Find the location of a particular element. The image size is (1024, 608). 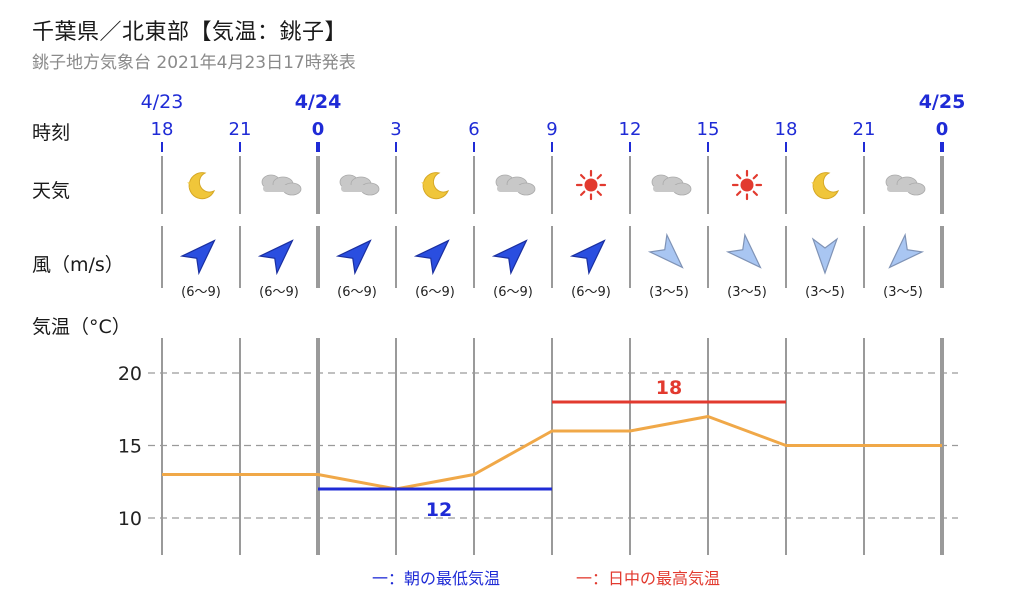

hour-label: 9 is located at coordinates (551, 129).